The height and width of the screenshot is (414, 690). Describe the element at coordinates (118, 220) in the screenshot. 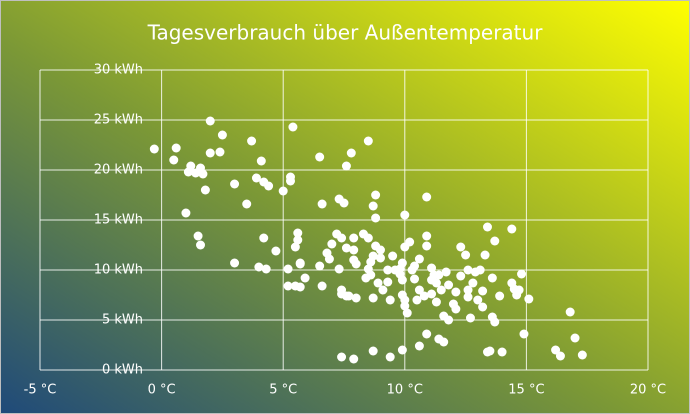

I see `y-tick-label: 15 kWh` at that location.